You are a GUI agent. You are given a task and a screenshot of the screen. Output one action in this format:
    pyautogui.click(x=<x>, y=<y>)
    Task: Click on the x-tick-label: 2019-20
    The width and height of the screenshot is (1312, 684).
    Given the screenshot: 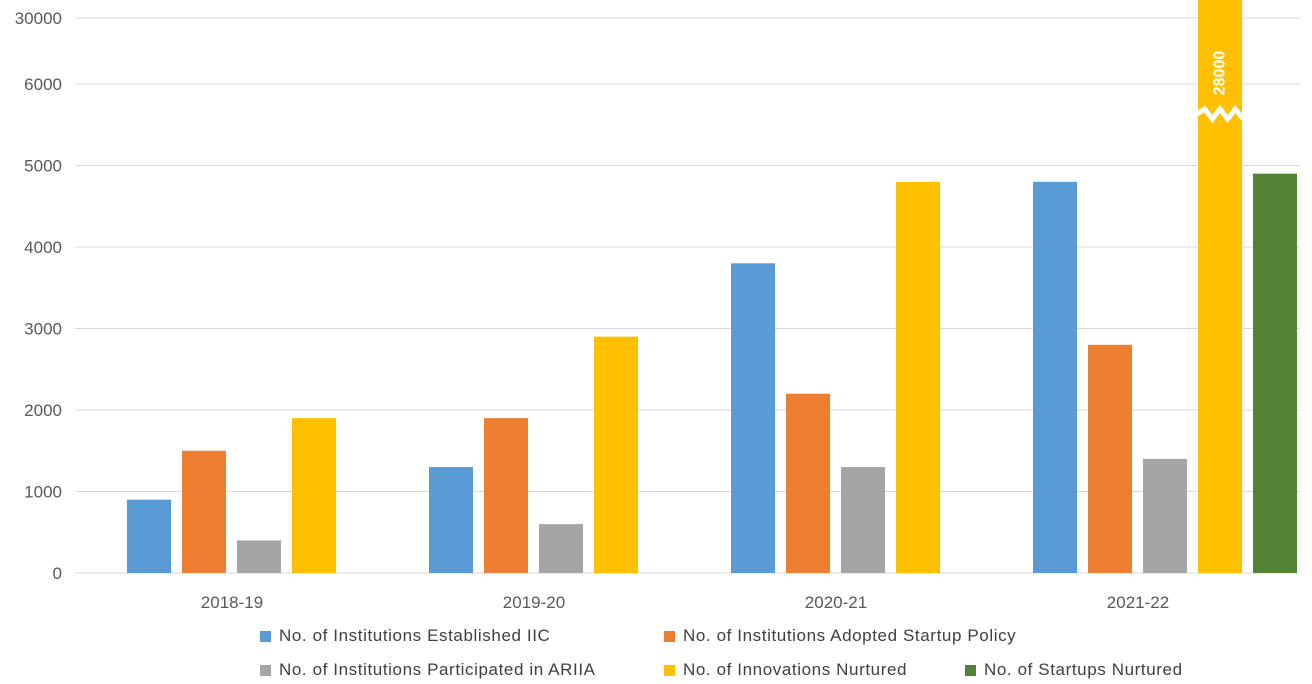 What is the action you would take?
    pyautogui.click(x=534, y=602)
    